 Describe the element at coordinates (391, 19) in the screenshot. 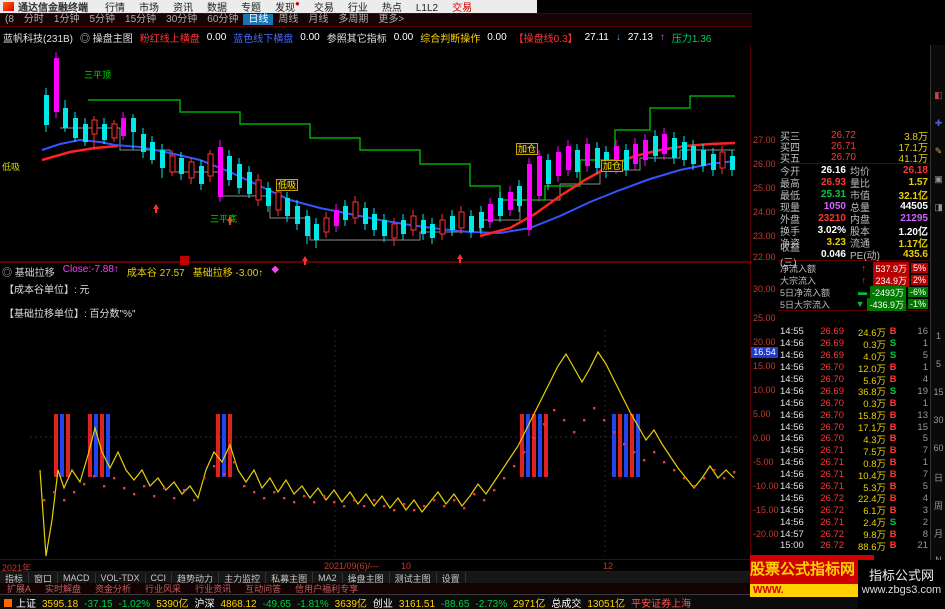

I see `period-更多>: 更多>` at that location.